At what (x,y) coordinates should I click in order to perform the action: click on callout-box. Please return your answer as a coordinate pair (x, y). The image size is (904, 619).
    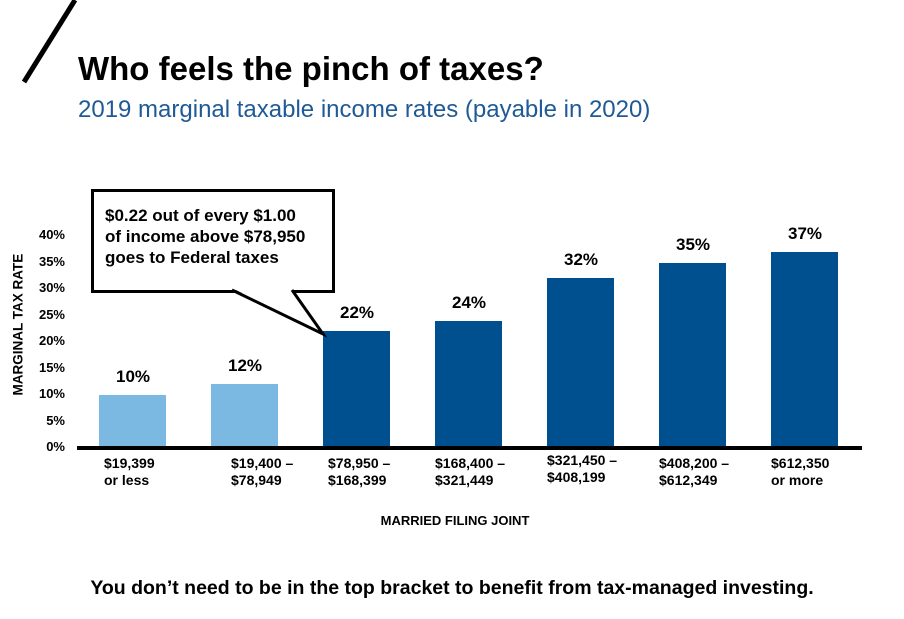
    Looking at the image, I should click on (213, 241).